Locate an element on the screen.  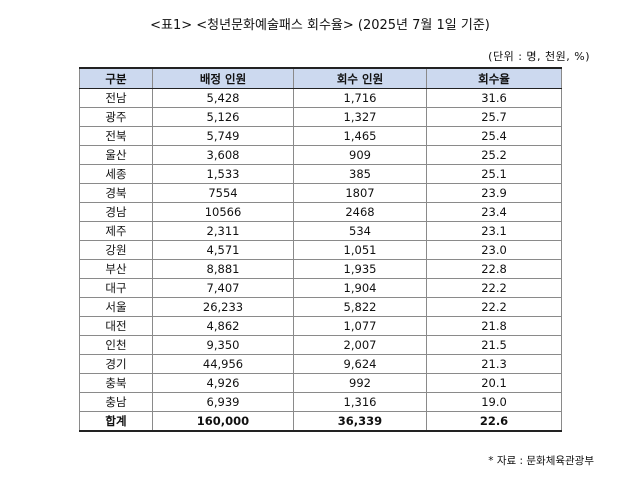
table-row: 세종 1,533 385 25.1 is located at coordinates (320, 174).